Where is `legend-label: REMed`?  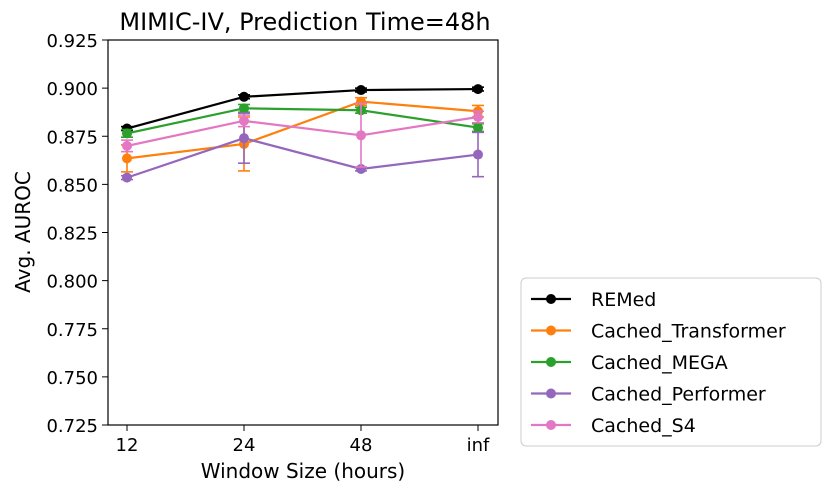
legend-label: REMed is located at coordinates (623, 300).